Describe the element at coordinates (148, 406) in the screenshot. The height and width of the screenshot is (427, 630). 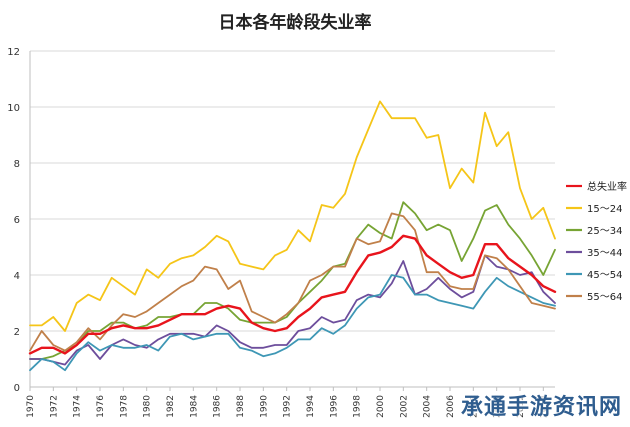
I see `x-tick-label: 1980` at that location.